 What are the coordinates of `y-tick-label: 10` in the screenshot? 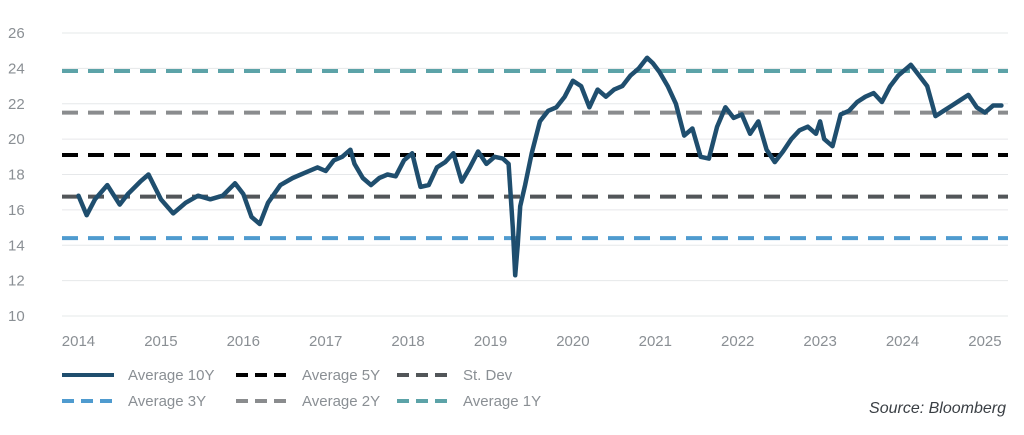 It's located at (16, 316).